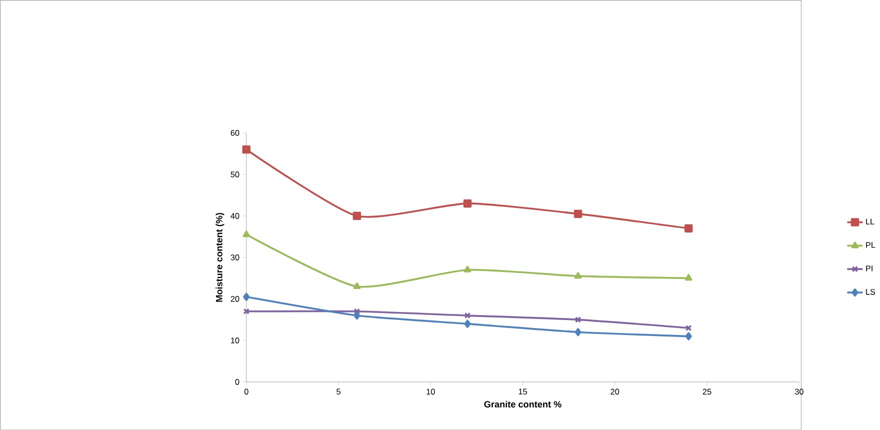 The width and height of the screenshot is (880, 430). I want to click on x-tick-label: 0, so click(246, 391).